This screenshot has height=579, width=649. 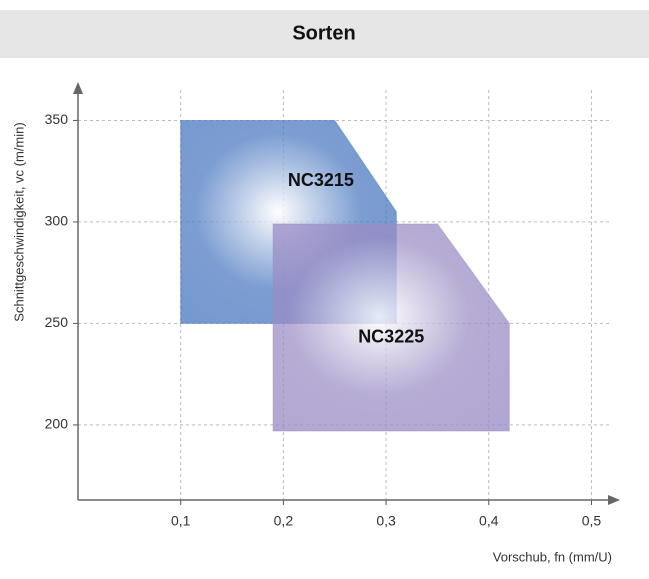 What do you see at coordinates (57, 424) in the screenshot?
I see `y-tick-label: 200` at bounding box center [57, 424].